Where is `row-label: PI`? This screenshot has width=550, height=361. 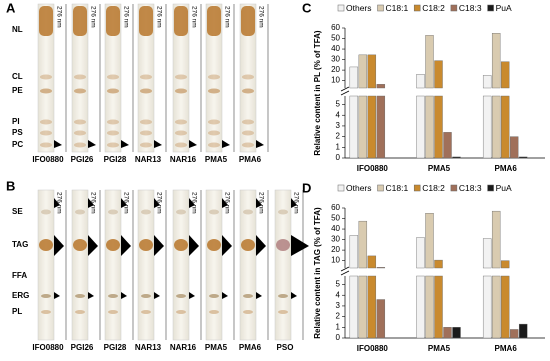 row-label: PI is located at coordinates (16, 121).